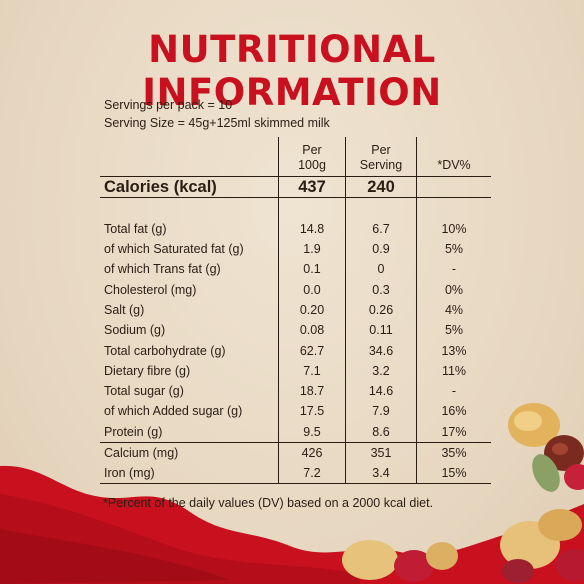 The width and height of the screenshot is (584, 584). I want to click on value-per-serving: 0.9, so click(381, 249).